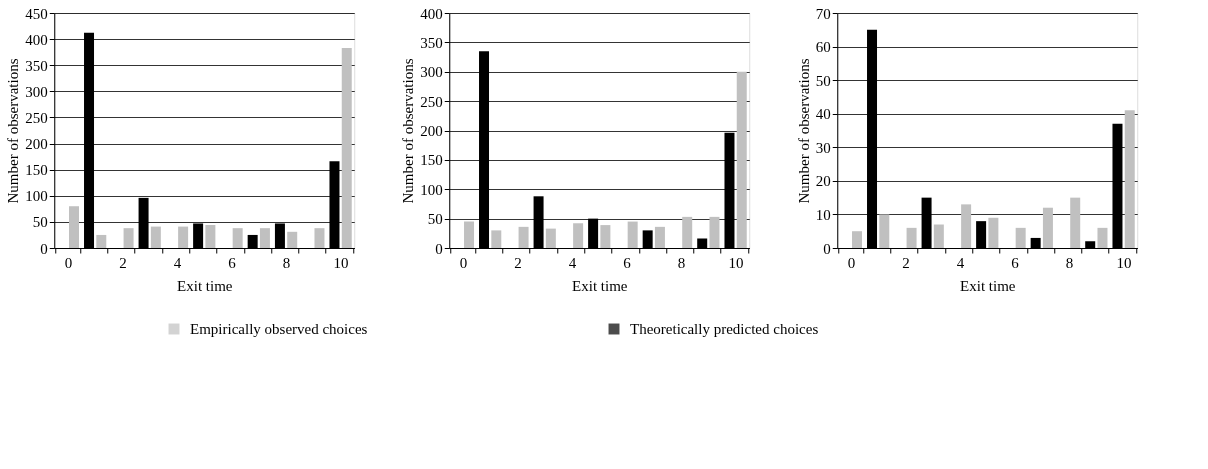  I want to click on legend-label: Theoretically predicted choices, so click(724, 329).